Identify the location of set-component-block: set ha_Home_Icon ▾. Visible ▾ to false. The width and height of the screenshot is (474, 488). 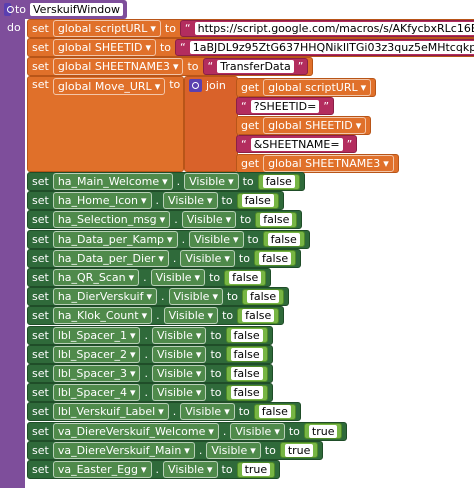
(155, 201).